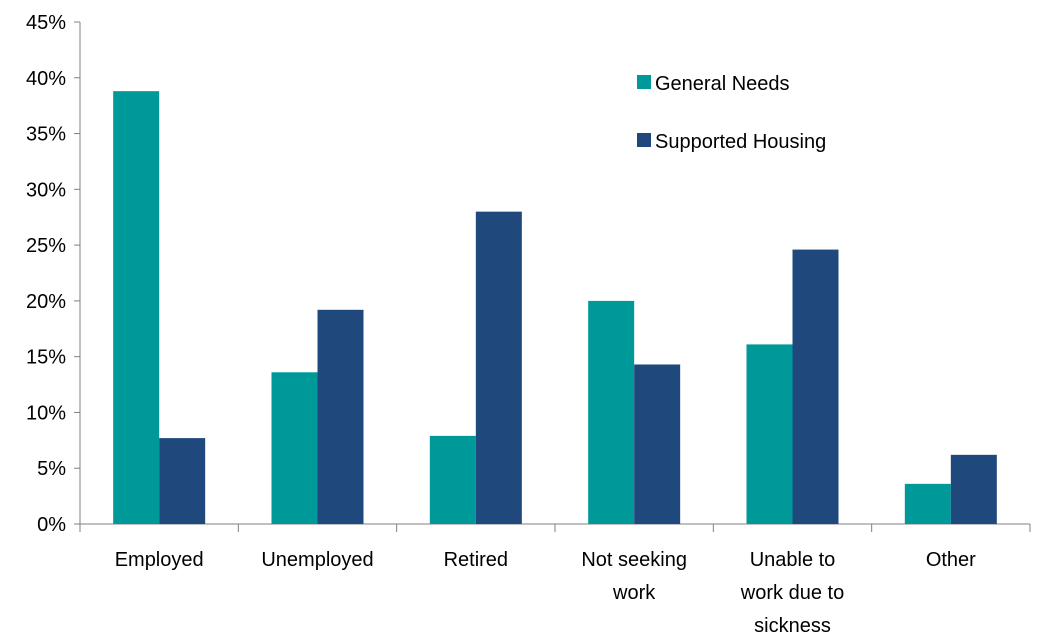 Image resolution: width=1046 pixels, height=635 pixels. What do you see at coordinates (46, 302) in the screenshot?
I see `y-tick-label: 20%` at bounding box center [46, 302].